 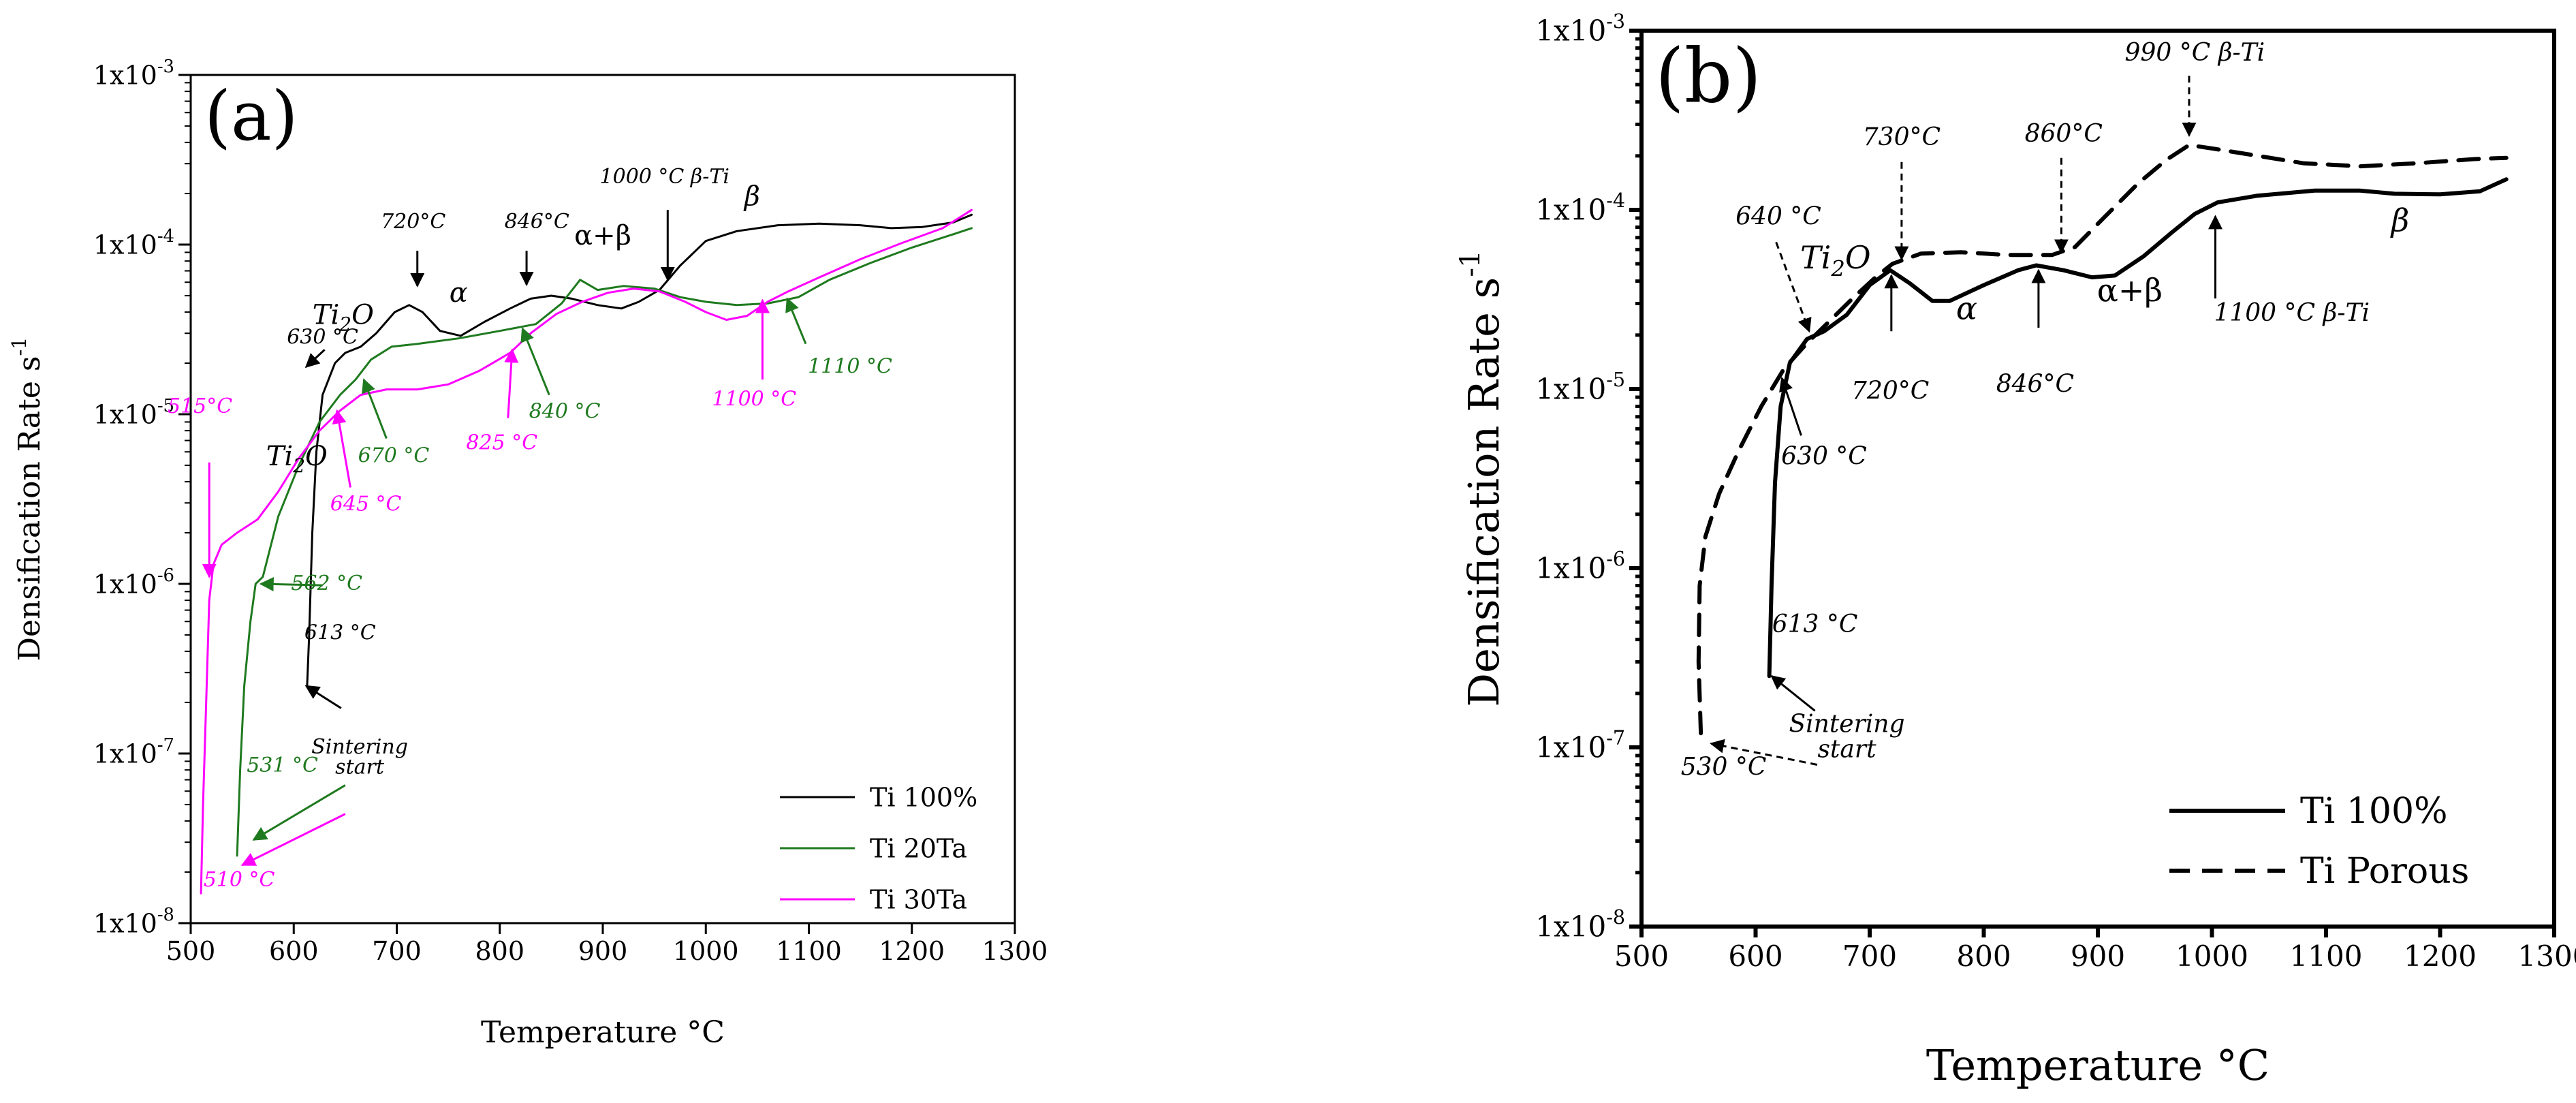 What do you see at coordinates (239, 880) in the screenshot?
I see `annotation-label: 510 °C` at bounding box center [239, 880].